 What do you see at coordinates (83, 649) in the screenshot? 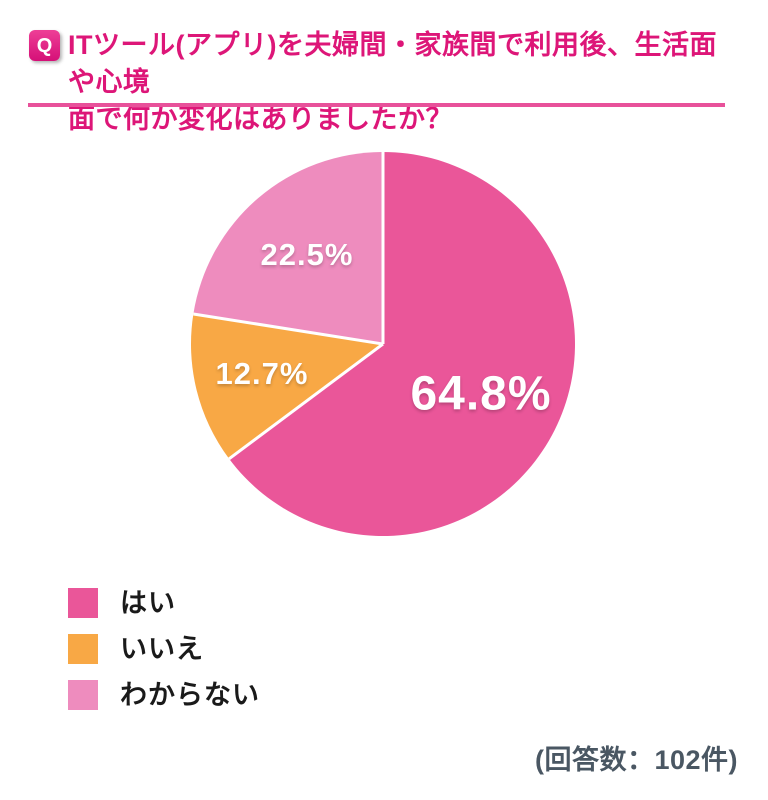
I see `legend-swatch-no` at bounding box center [83, 649].